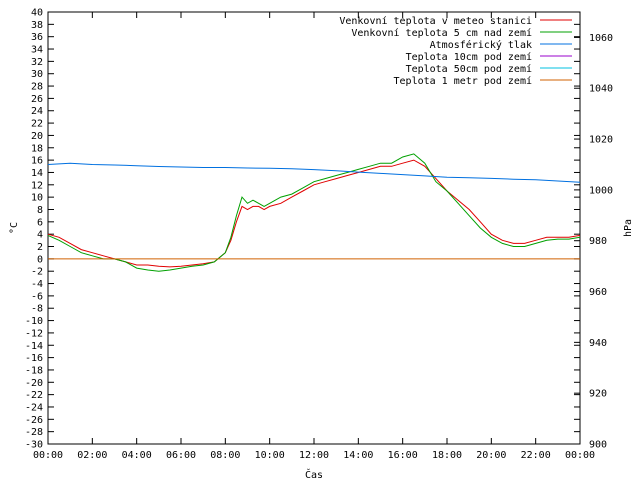  I want to click on x-tick-label: 06:00, so click(181, 455).